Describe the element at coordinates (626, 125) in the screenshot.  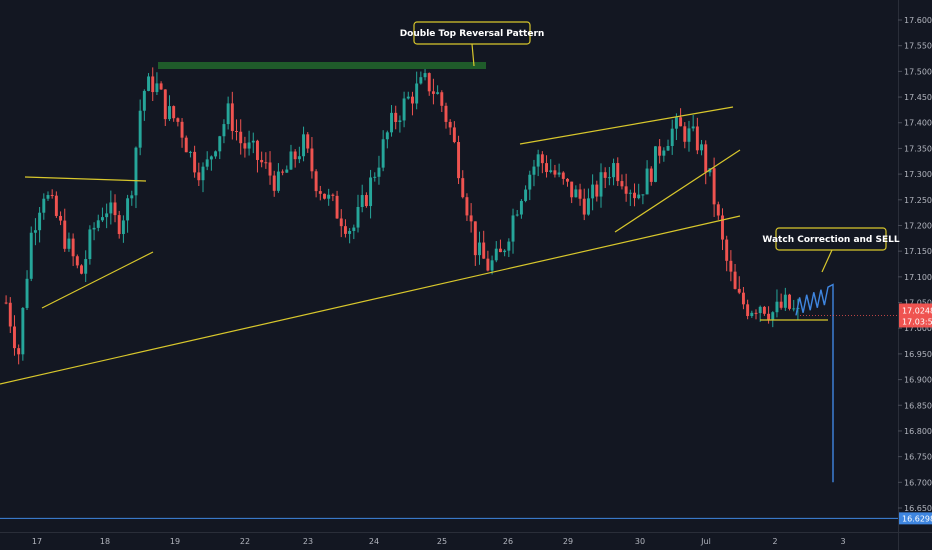
I see `trendline-channel-top` at that location.